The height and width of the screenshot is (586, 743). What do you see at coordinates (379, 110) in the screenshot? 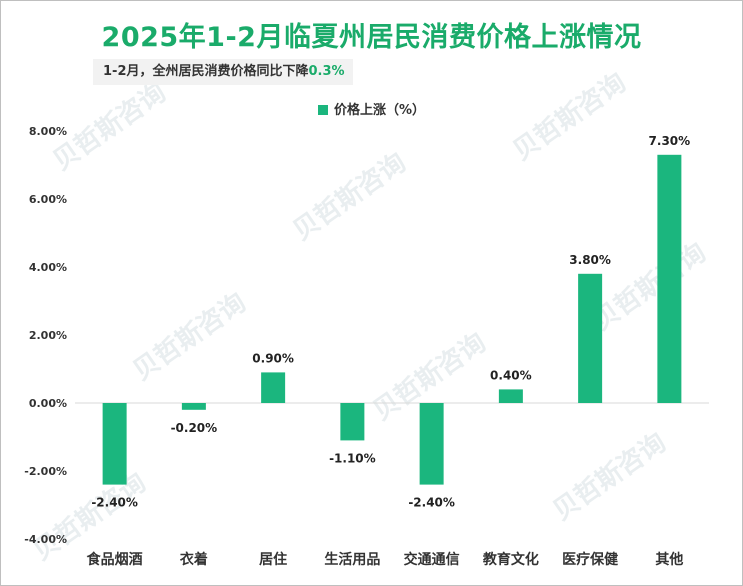
I see `legend-label: 价格上涨（%）` at bounding box center [379, 110].